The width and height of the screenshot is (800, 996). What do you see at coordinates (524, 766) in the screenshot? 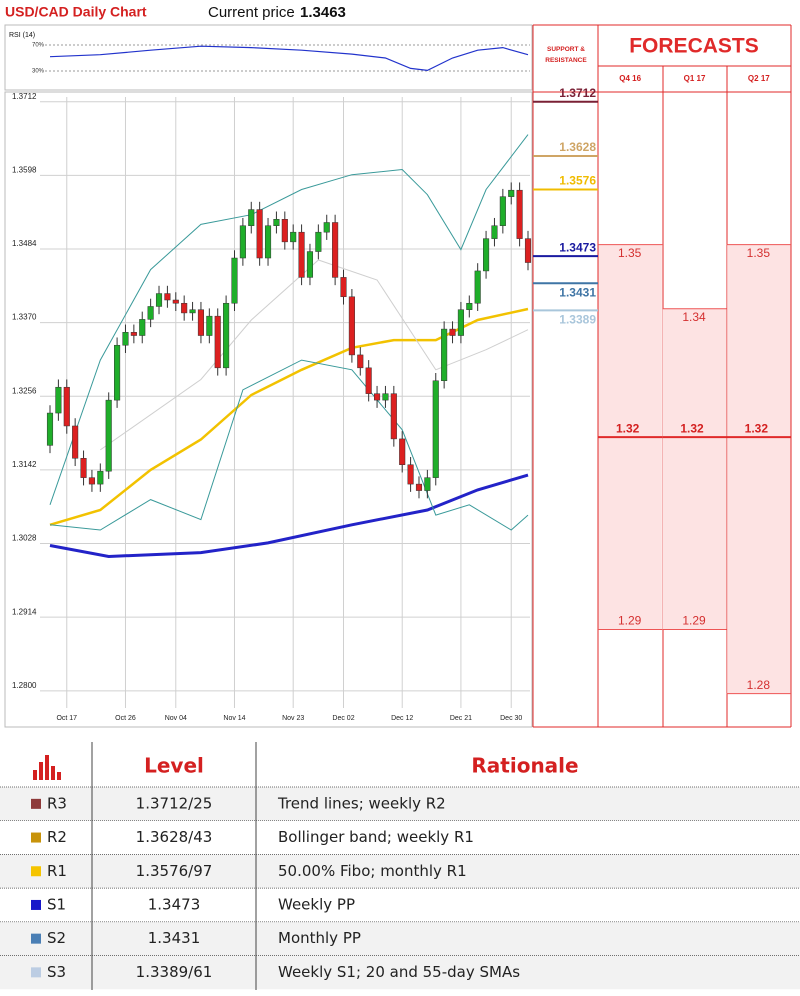
I see `table-header: Rationale` at bounding box center [524, 766].